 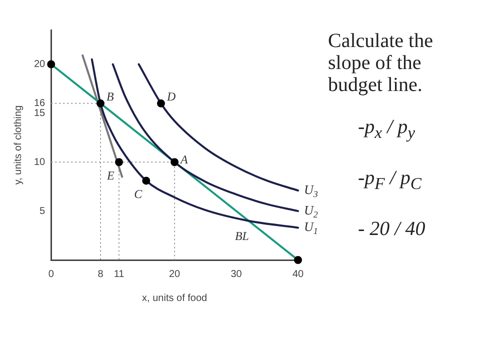 I want to click on annotation: B, so click(x=110, y=97).